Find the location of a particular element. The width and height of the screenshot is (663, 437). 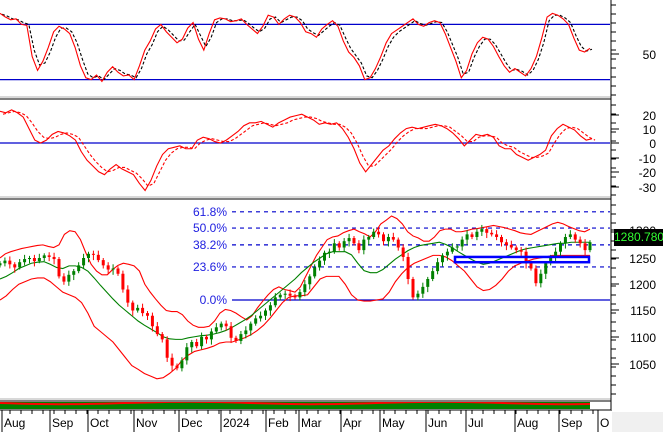

macd-axis-tick-label: -20 is located at coordinates (648, 173).